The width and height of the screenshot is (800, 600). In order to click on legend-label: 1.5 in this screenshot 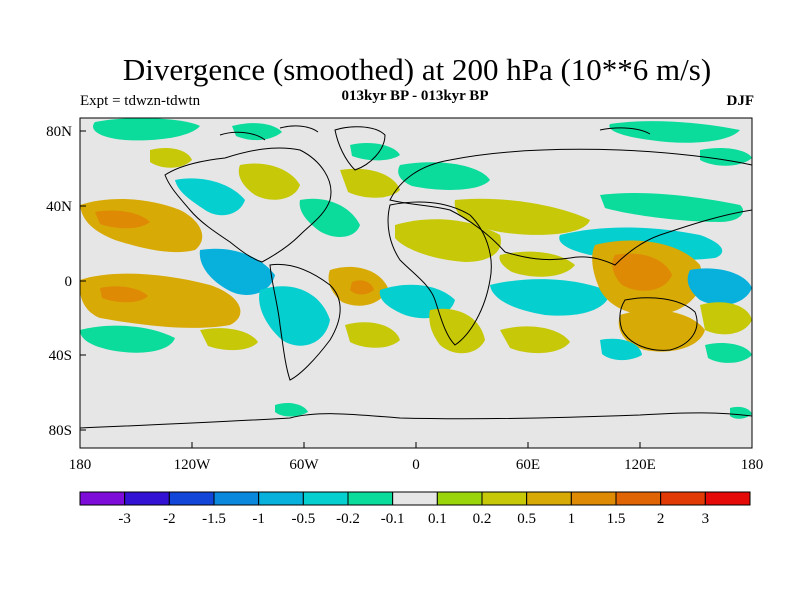, I will do `click(616, 519)`.